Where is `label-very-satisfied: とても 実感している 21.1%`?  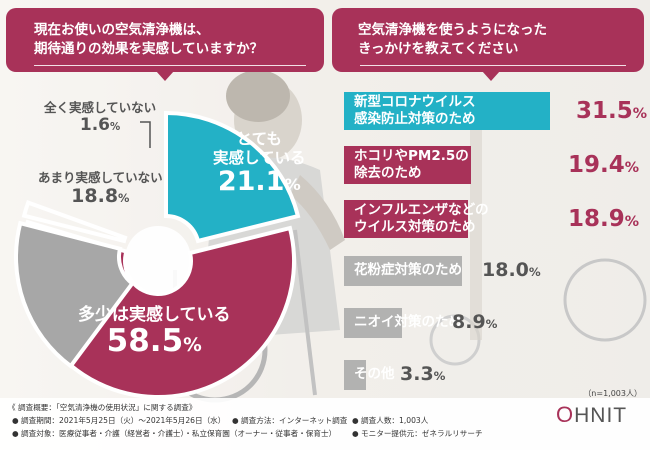
label-very-satisfied: とても 実感している 21.1% is located at coordinates (259, 164).